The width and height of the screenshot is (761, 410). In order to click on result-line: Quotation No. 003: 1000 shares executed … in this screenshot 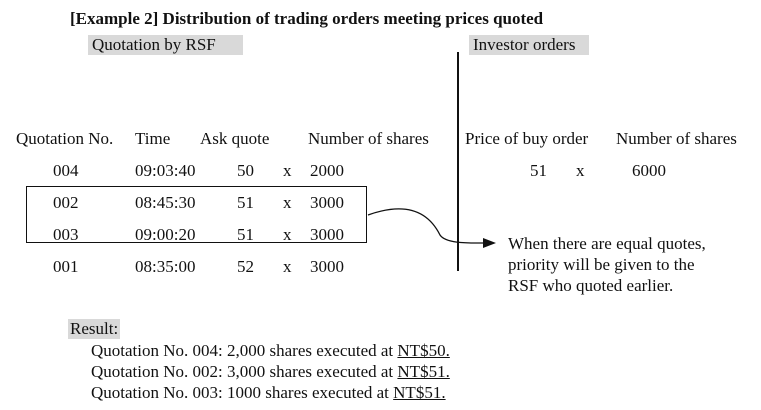, I will do `click(268, 393)`.